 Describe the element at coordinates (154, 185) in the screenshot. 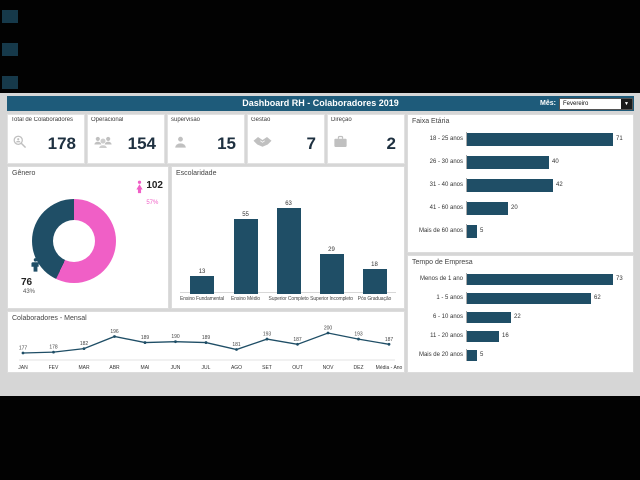

I see `female-count: 102` at that location.